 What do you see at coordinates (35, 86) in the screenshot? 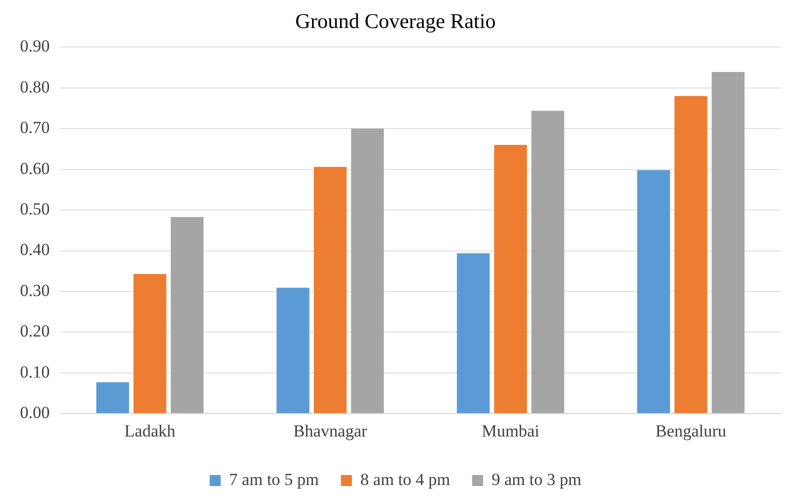
I see `y-tick-label: 0.80` at bounding box center [35, 86].